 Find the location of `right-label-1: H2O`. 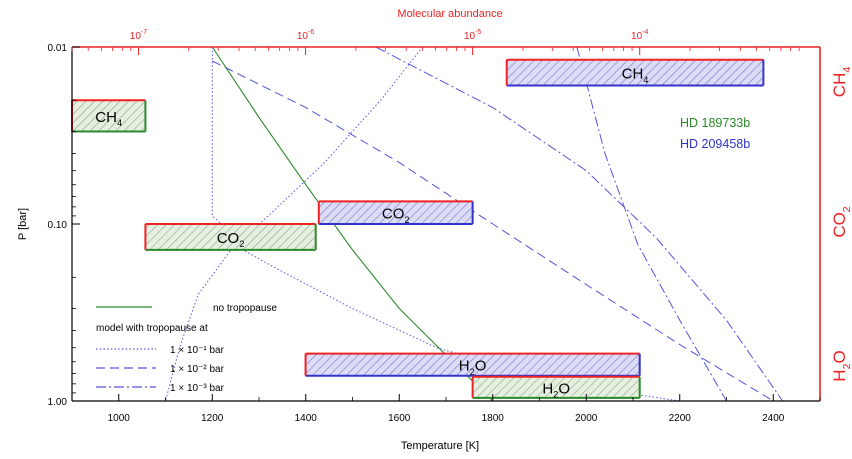

right-label-1: H2O is located at coordinates (841, 365).